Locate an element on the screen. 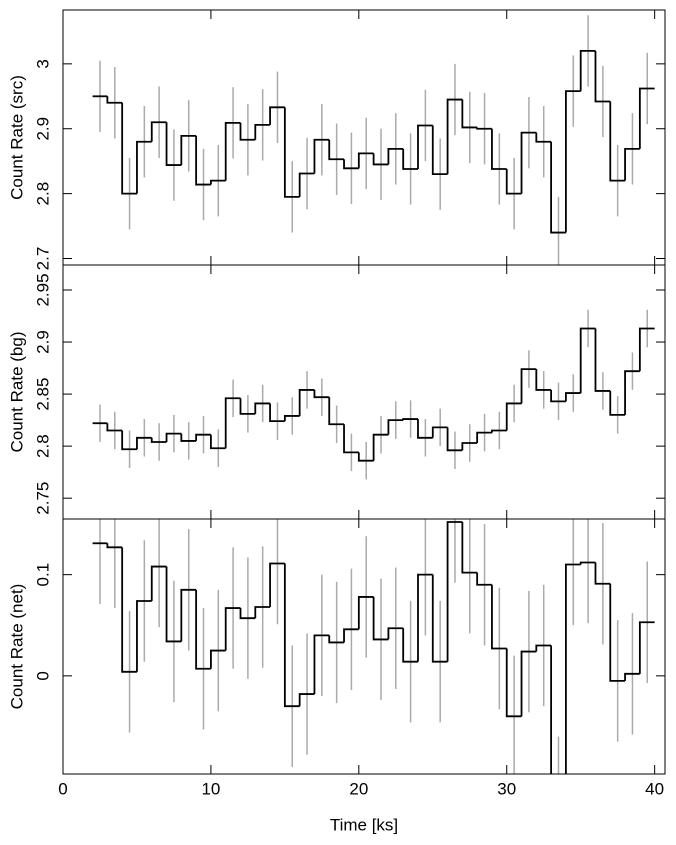 The width and height of the screenshot is (676, 845). x-tick-label: 40 is located at coordinates (654, 788).